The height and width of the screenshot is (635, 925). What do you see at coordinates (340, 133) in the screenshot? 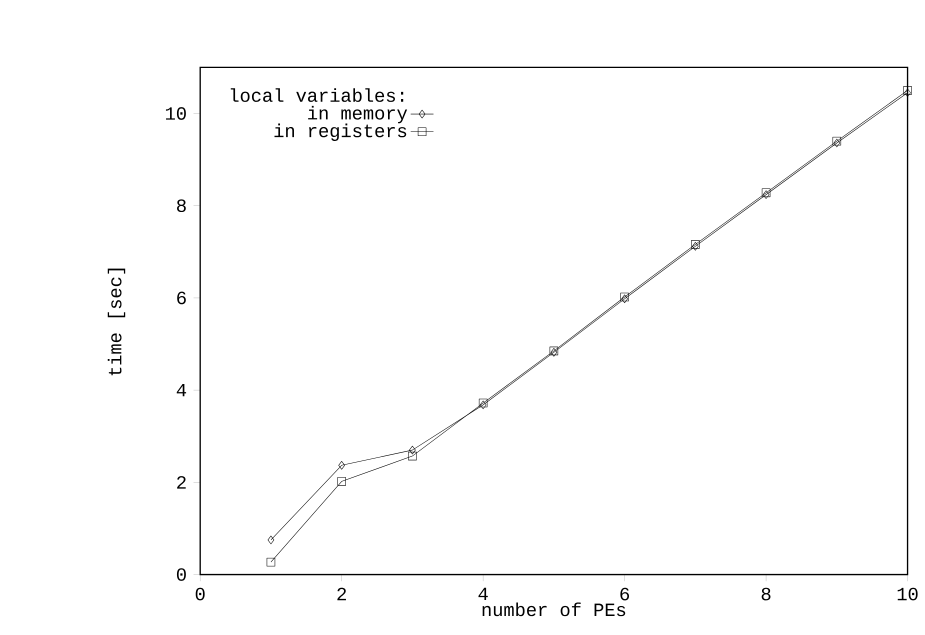
I see `legend-label: in registers` at bounding box center [340, 133].